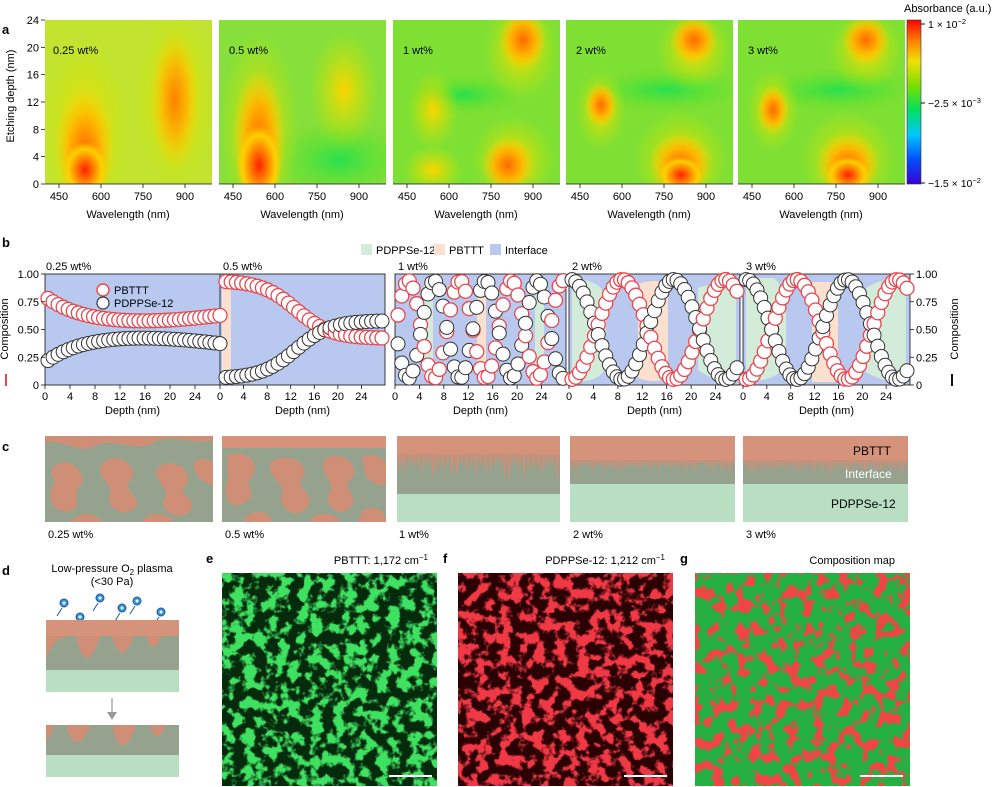  What do you see at coordinates (526, 251) in the screenshot?
I see `legend-interface: Interface` at bounding box center [526, 251].